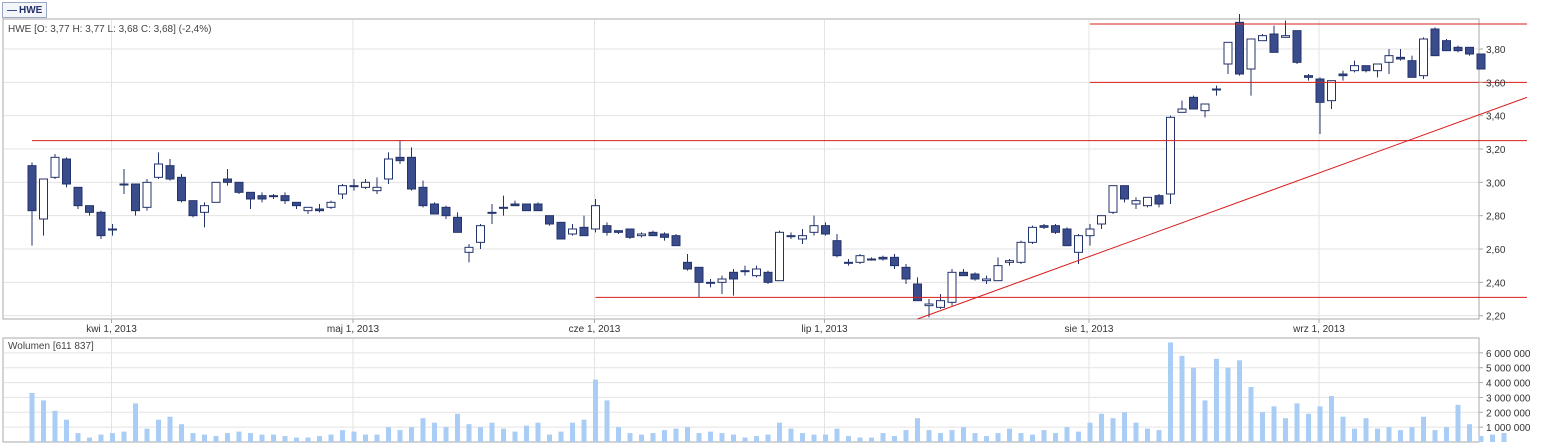  Describe the element at coordinates (1496, 150) in the screenshot. I see `price-tick-label: 3,20` at that location.